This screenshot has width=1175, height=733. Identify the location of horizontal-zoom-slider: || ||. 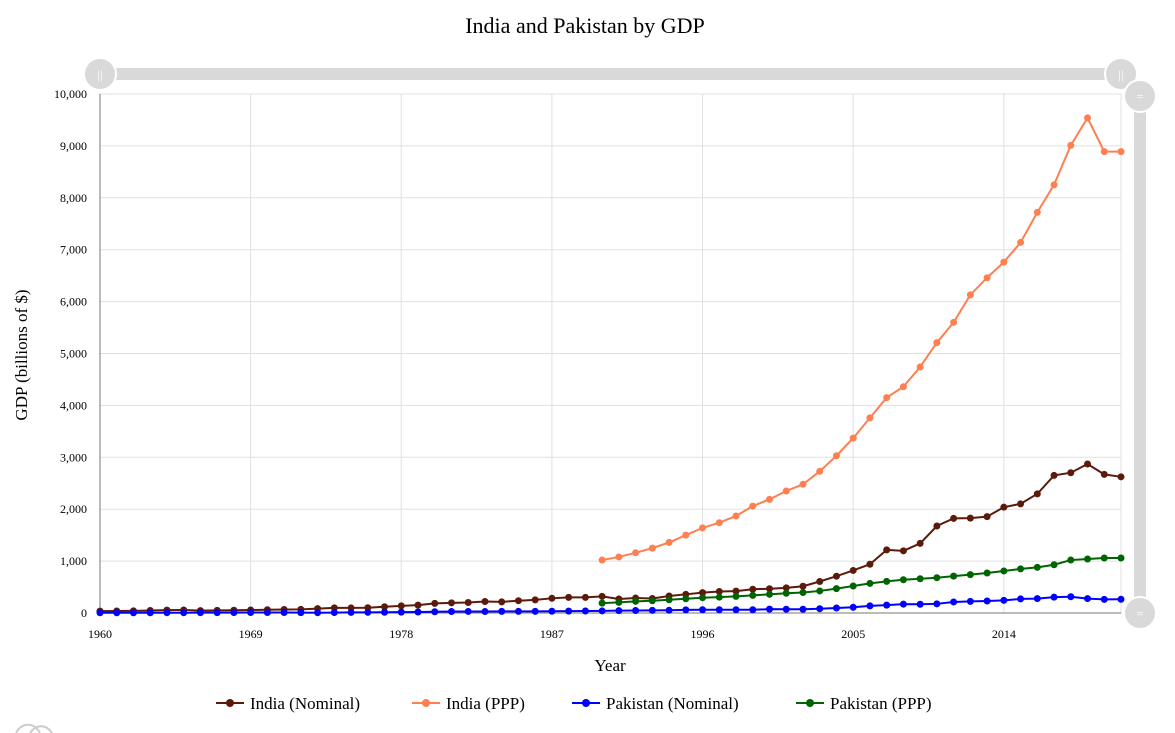
(610, 74).